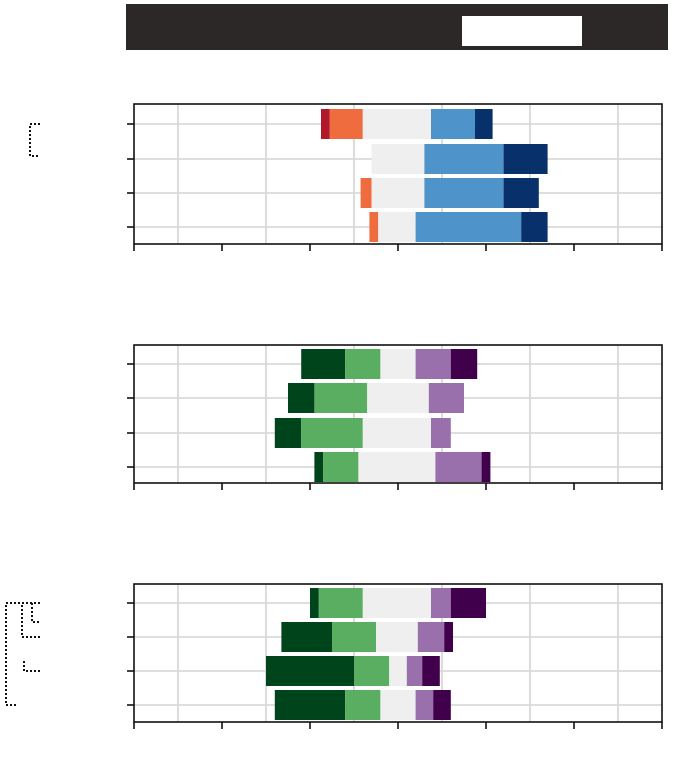  I want to click on bar-segment-p1-r4-s2, so click(397, 227).